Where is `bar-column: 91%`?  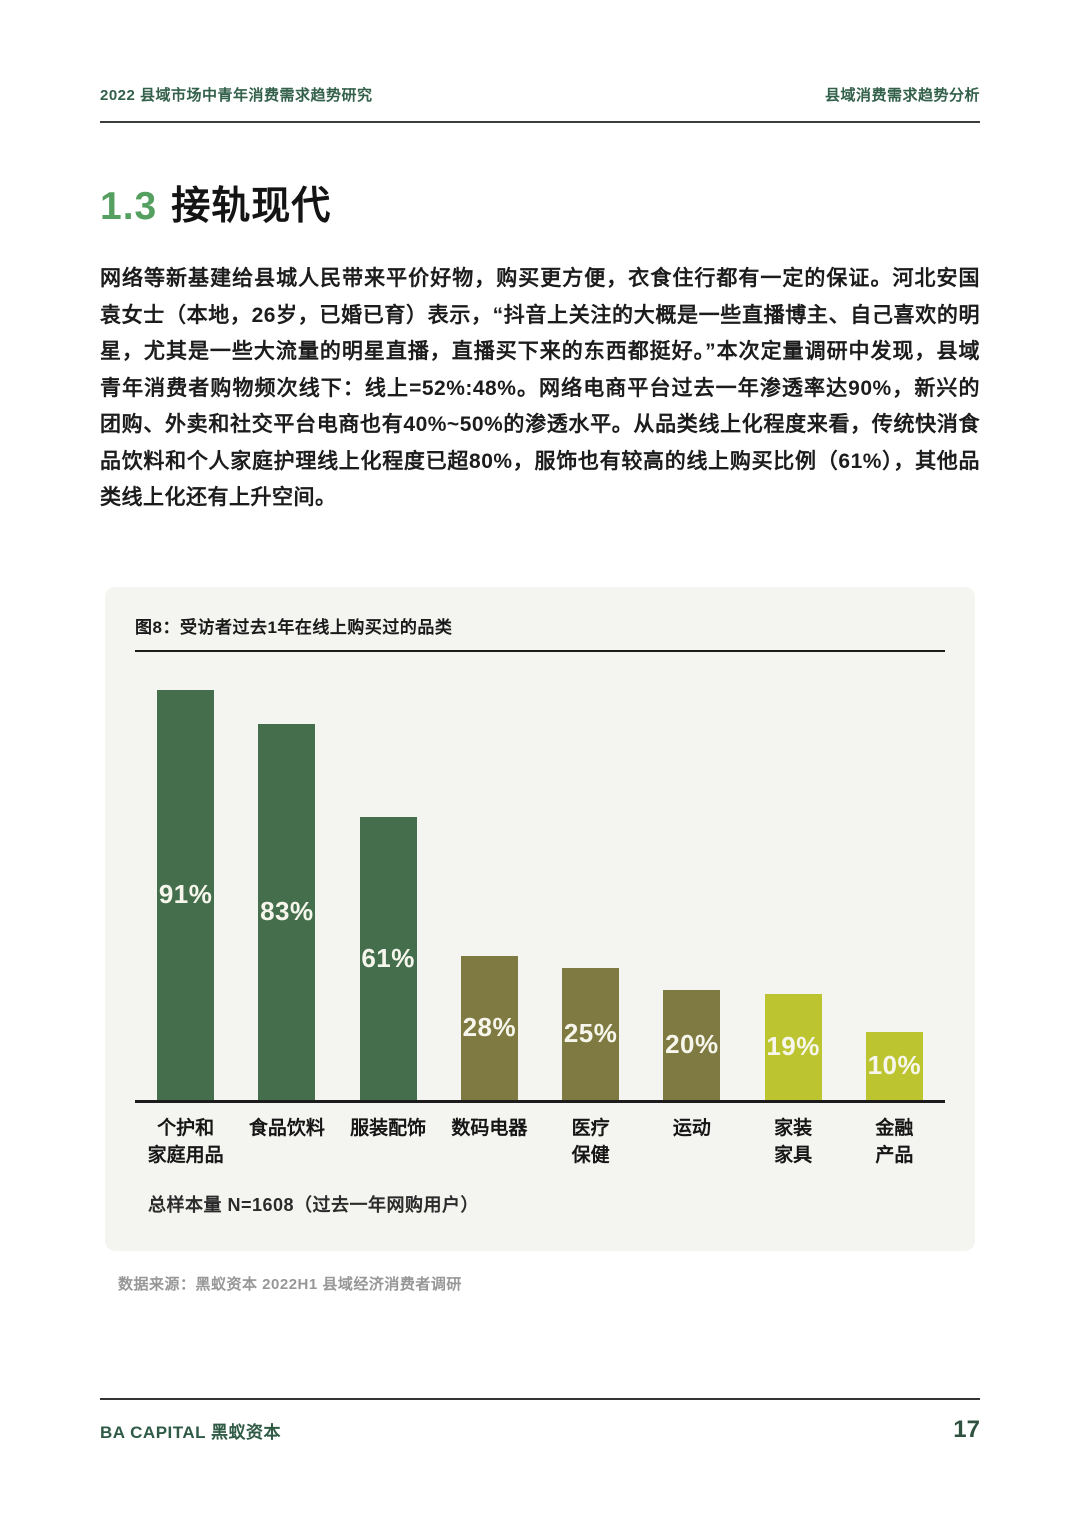 bar-column: 91% is located at coordinates (185, 894).